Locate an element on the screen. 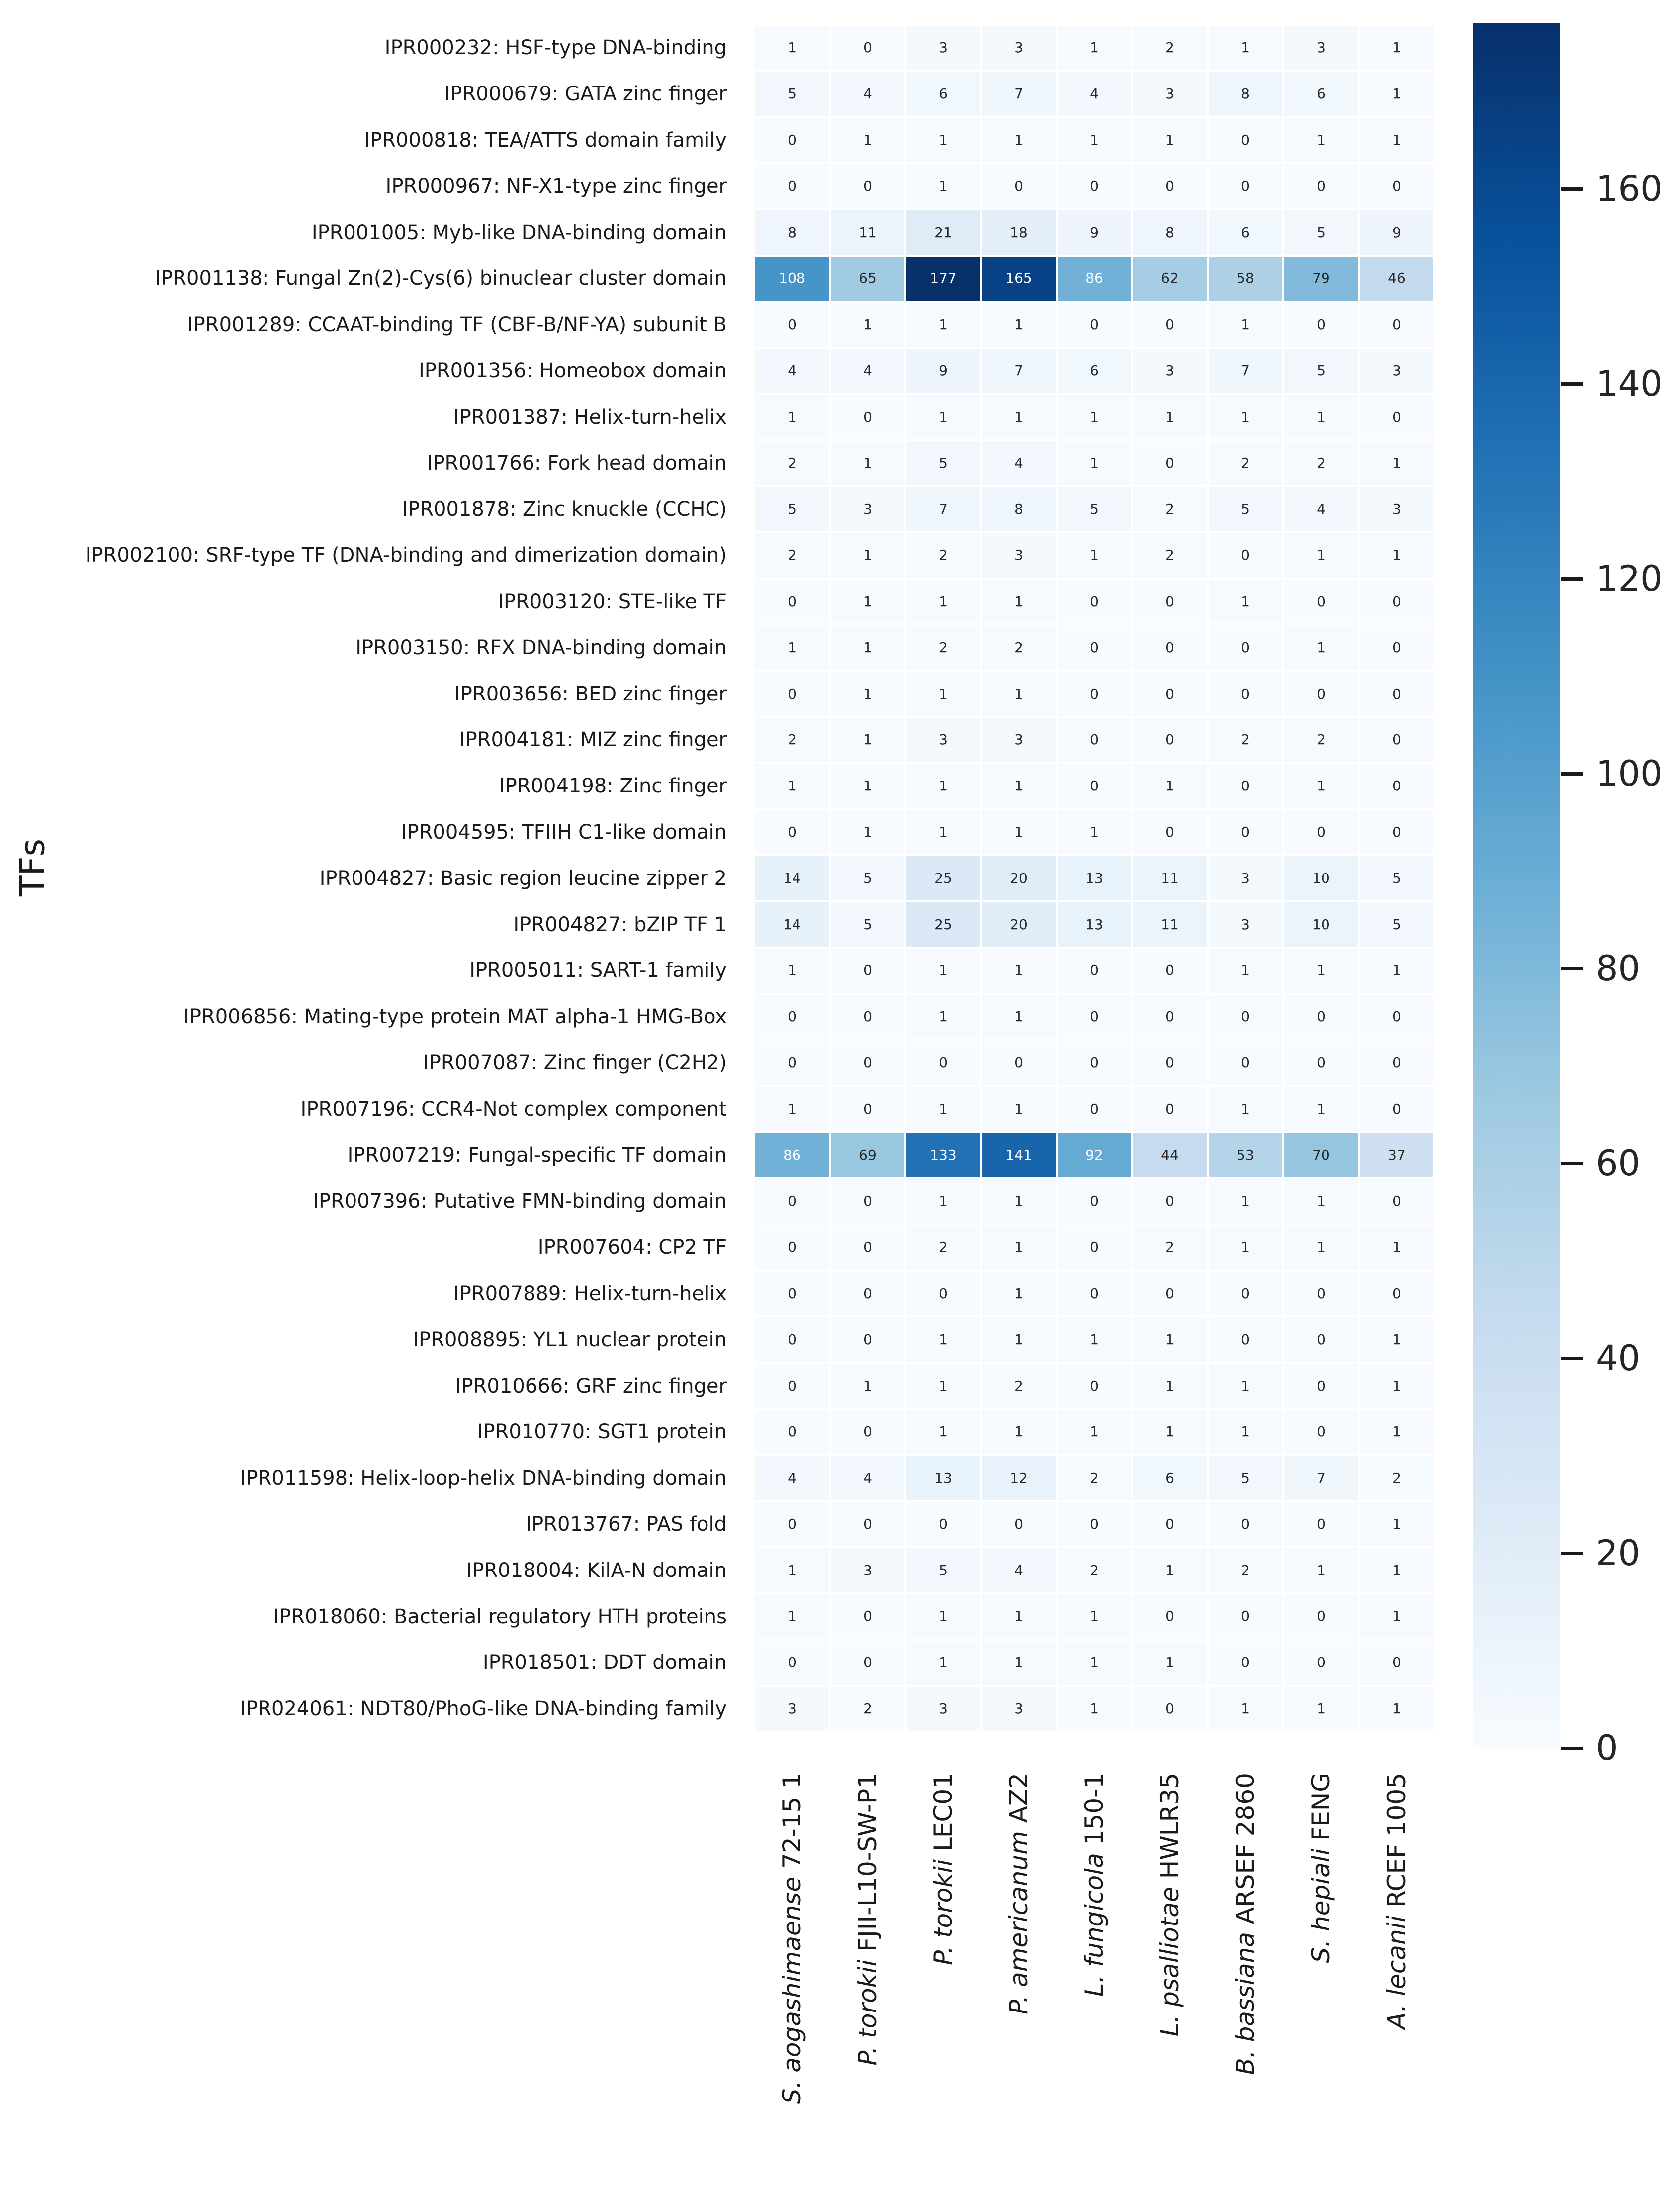  colorbar-tick-label: 0 is located at coordinates (1607, 1748).